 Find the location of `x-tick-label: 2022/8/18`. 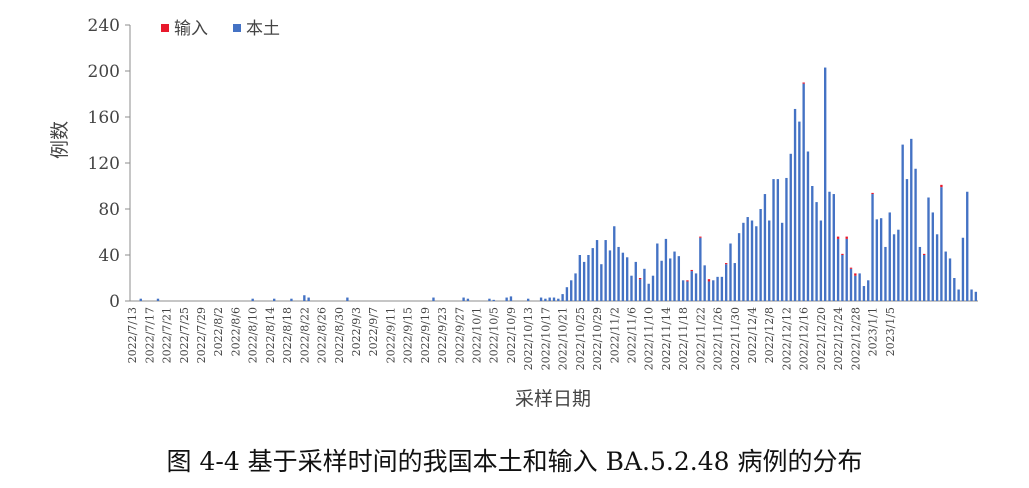

x-tick-label: 2022/8/18 is located at coordinates (287, 335).